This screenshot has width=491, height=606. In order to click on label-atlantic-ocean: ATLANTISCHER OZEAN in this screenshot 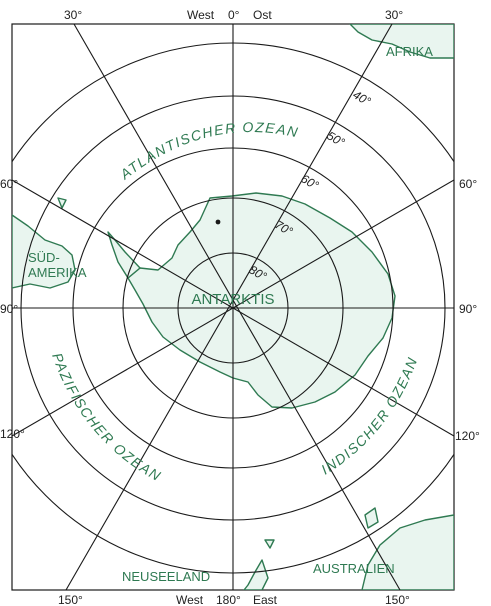, I will do `click(208, 151)`.